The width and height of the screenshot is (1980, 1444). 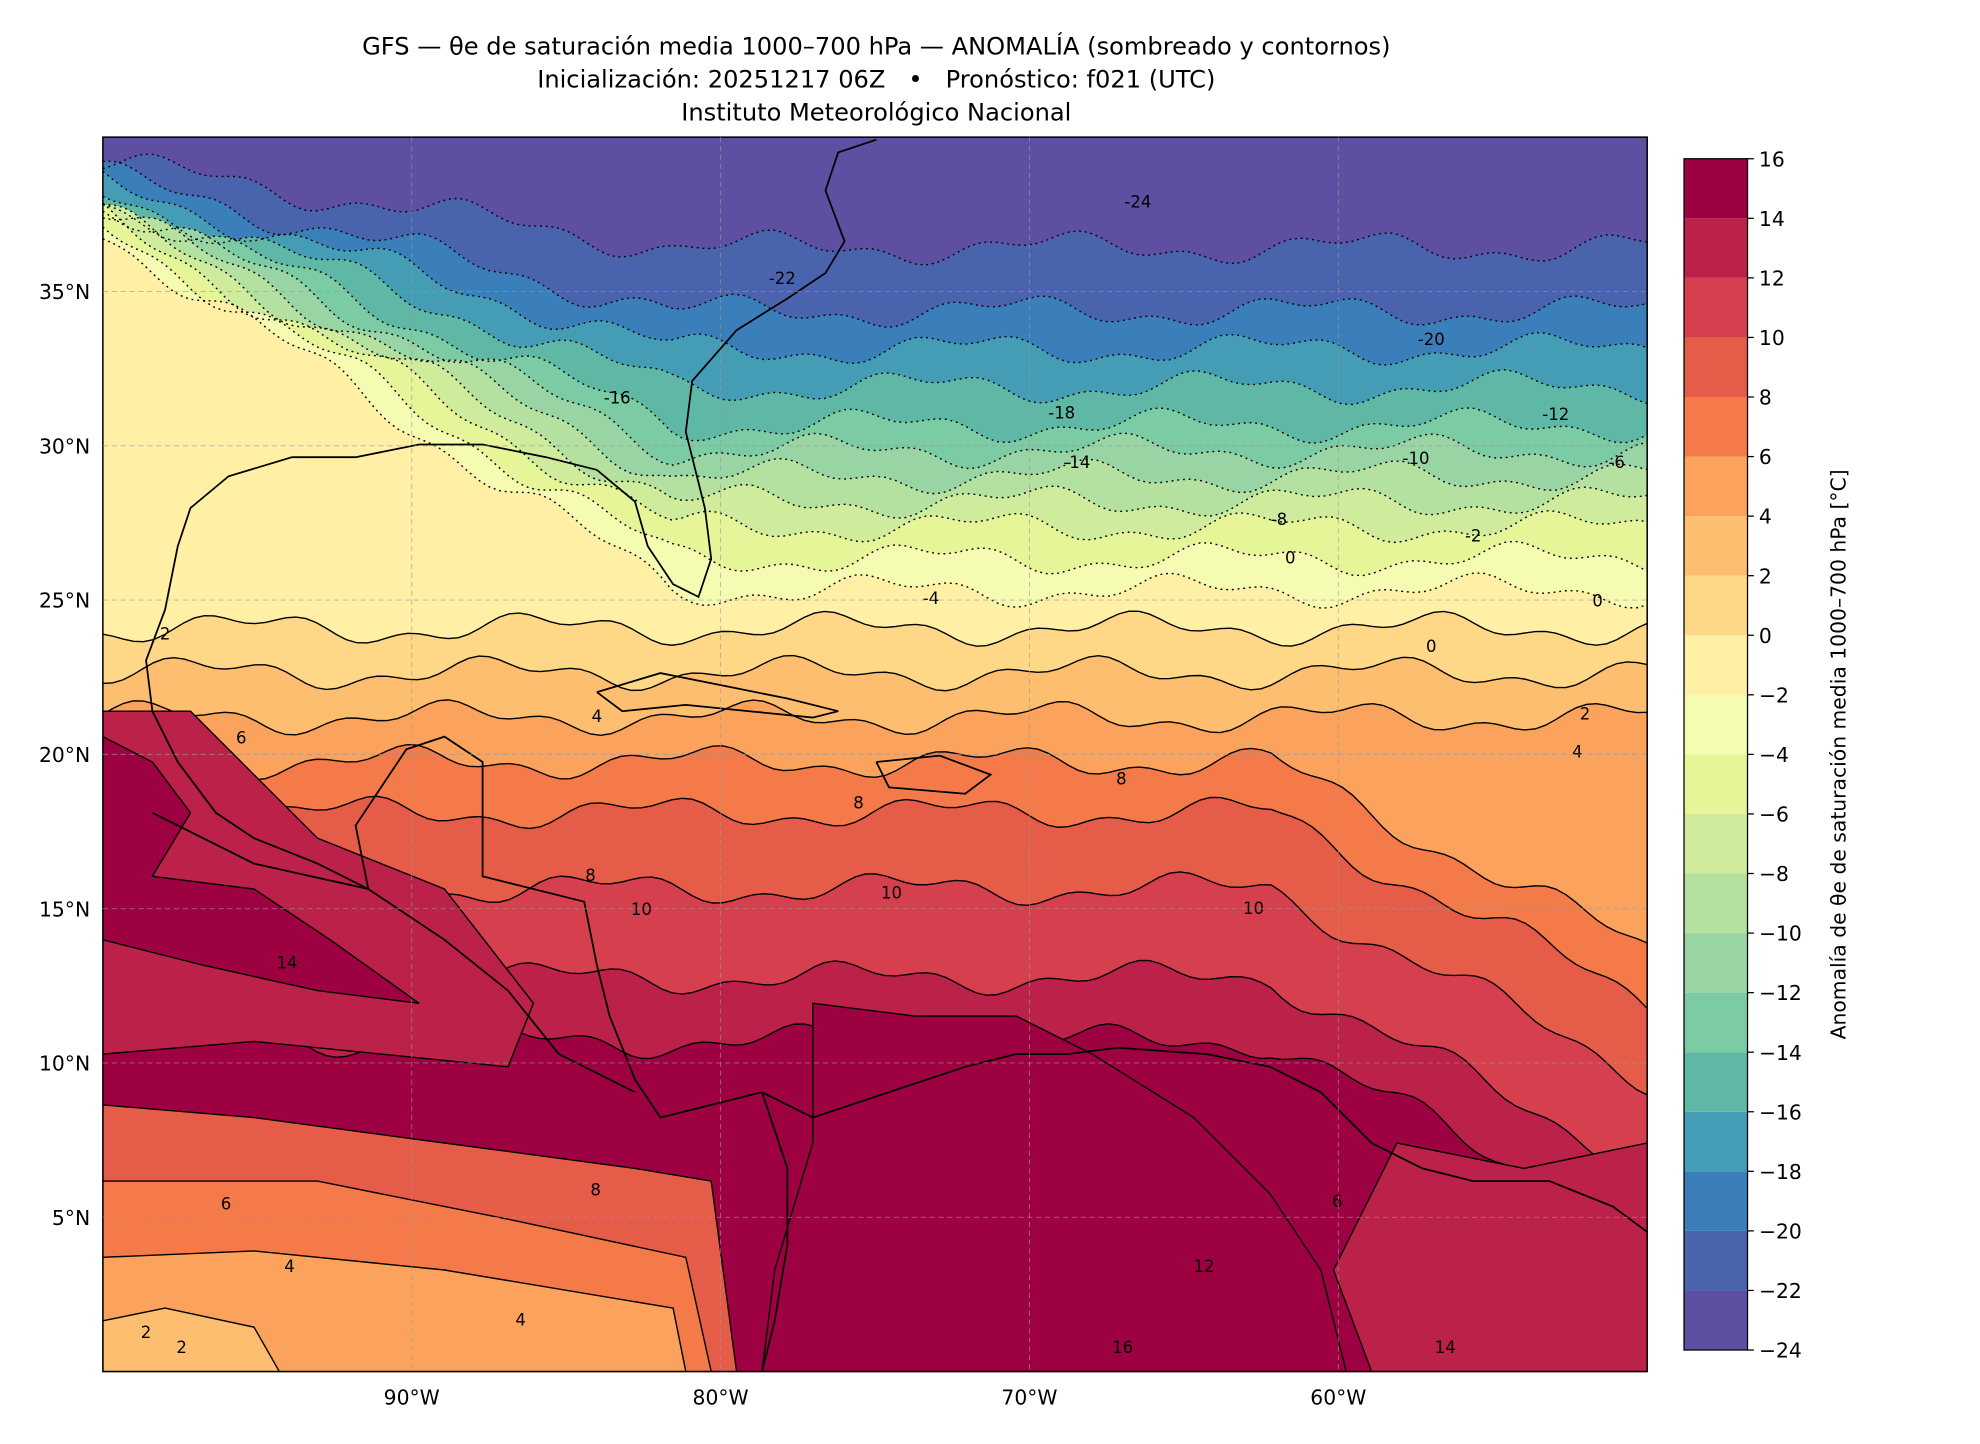 What do you see at coordinates (1780, 934) in the screenshot?
I see `colorbar-tick-label: −10` at bounding box center [1780, 934].